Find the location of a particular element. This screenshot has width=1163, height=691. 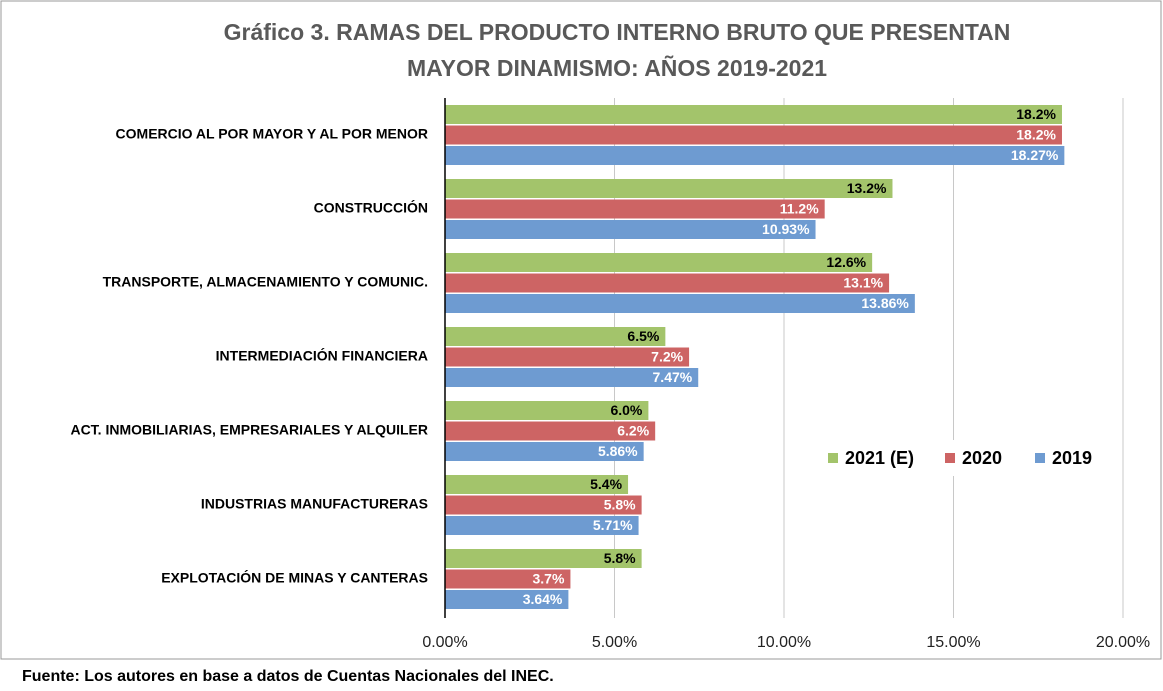

value-label: 11.2% is located at coordinates (799, 209).